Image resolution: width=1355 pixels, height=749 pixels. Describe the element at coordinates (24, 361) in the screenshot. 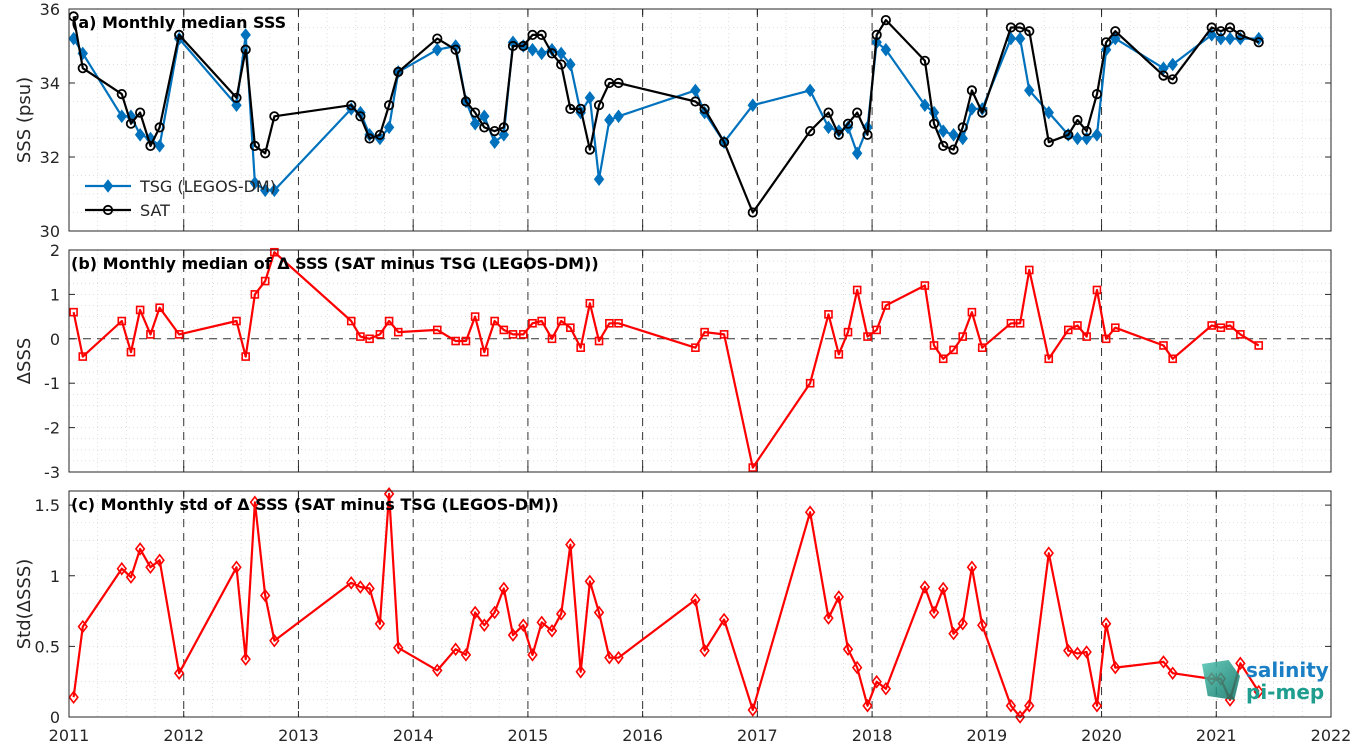

I see `y-axis-label: ΔSSS` at that location.